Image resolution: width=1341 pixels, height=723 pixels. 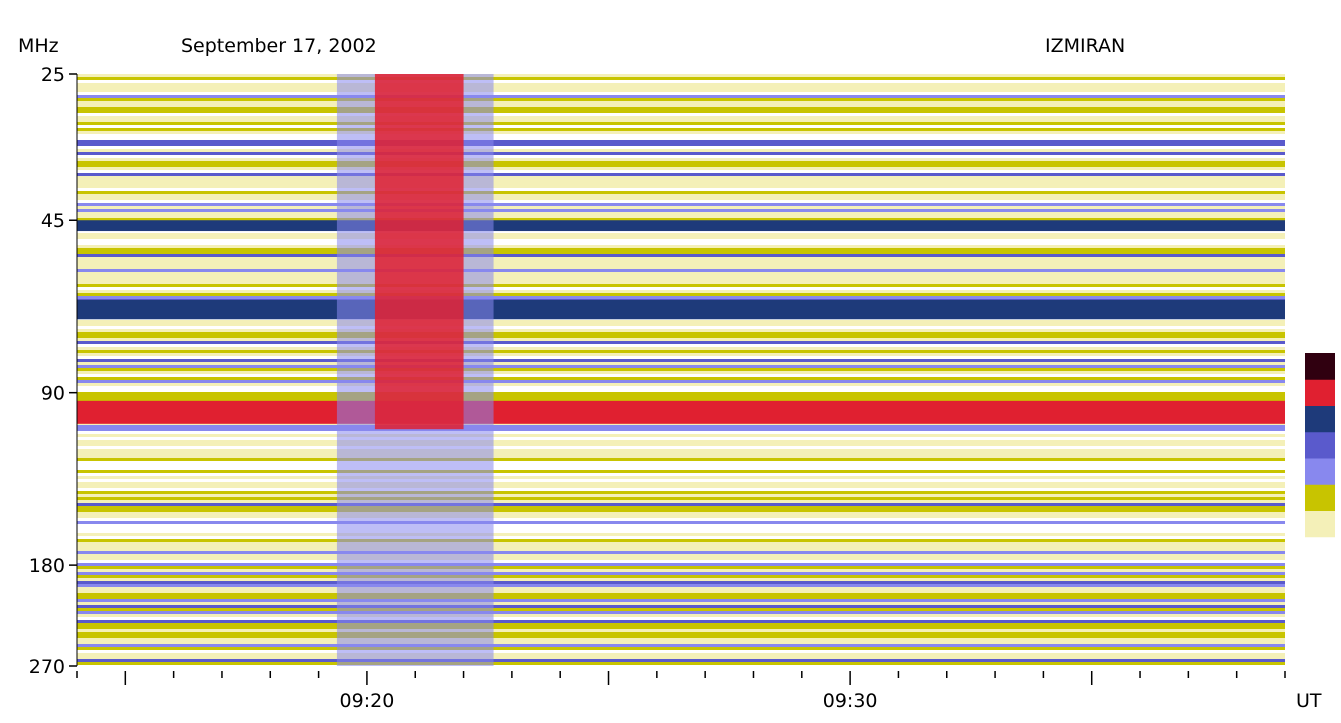 What do you see at coordinates (1085, 46) in the screenshot?
I see `observatory-label: IZMIRAN` at bounding box center [1085, 46].